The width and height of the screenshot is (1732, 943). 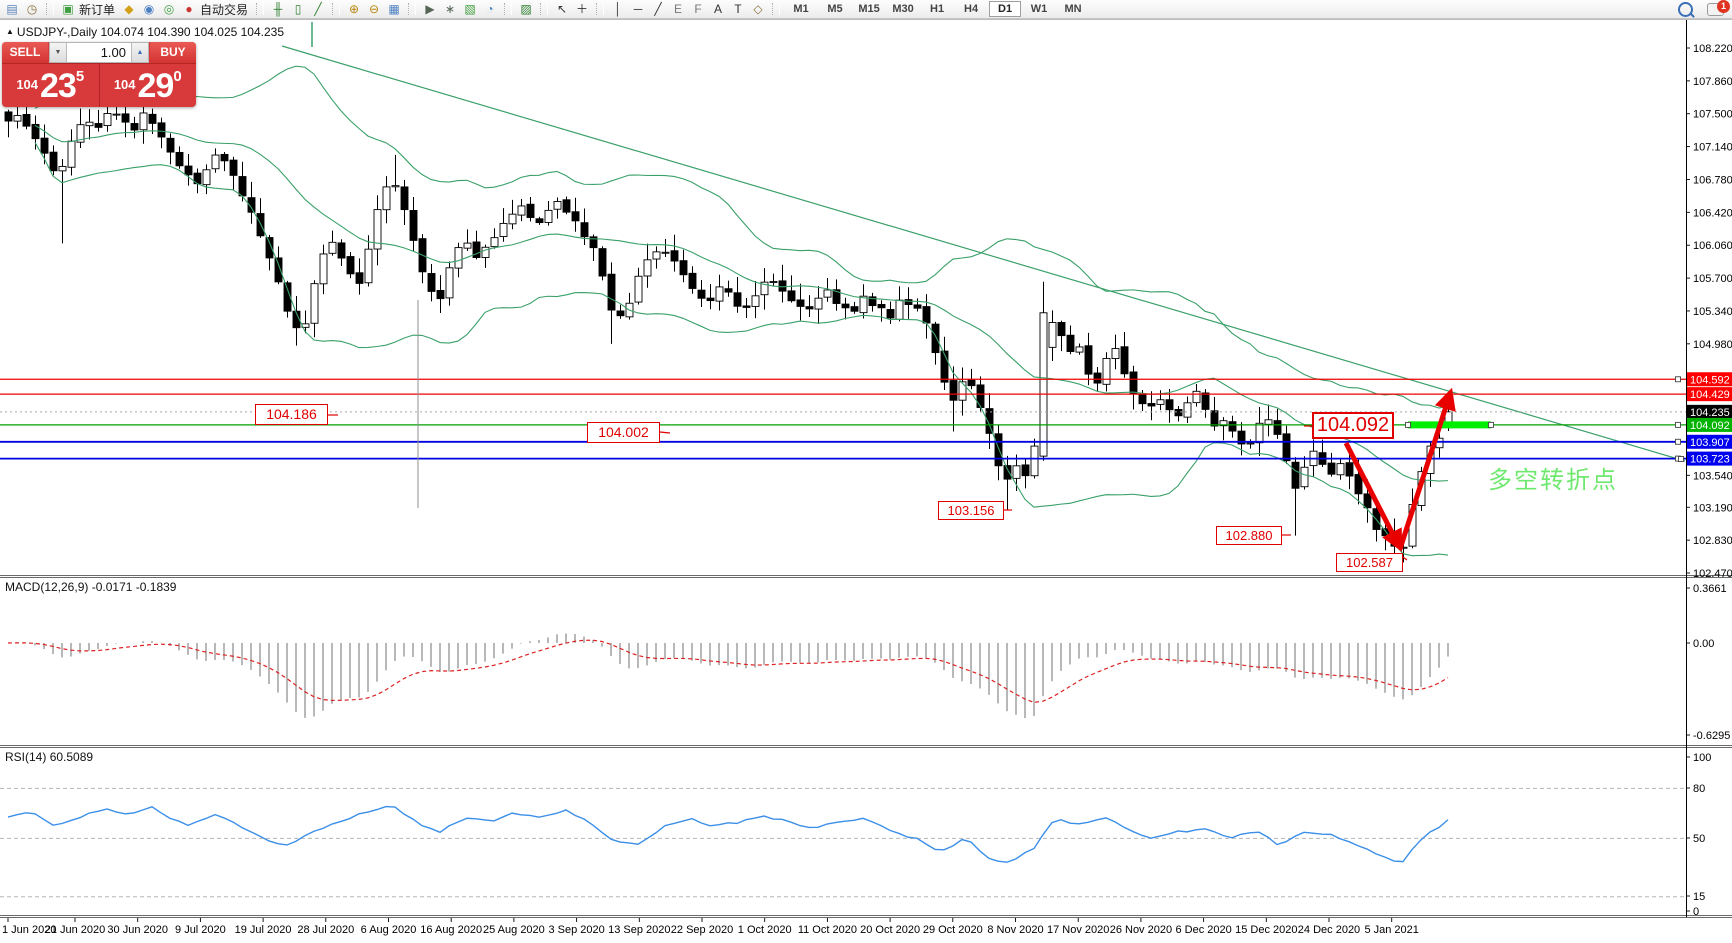 I want to click on buy-price: 104290, so click(x=148, y=85).